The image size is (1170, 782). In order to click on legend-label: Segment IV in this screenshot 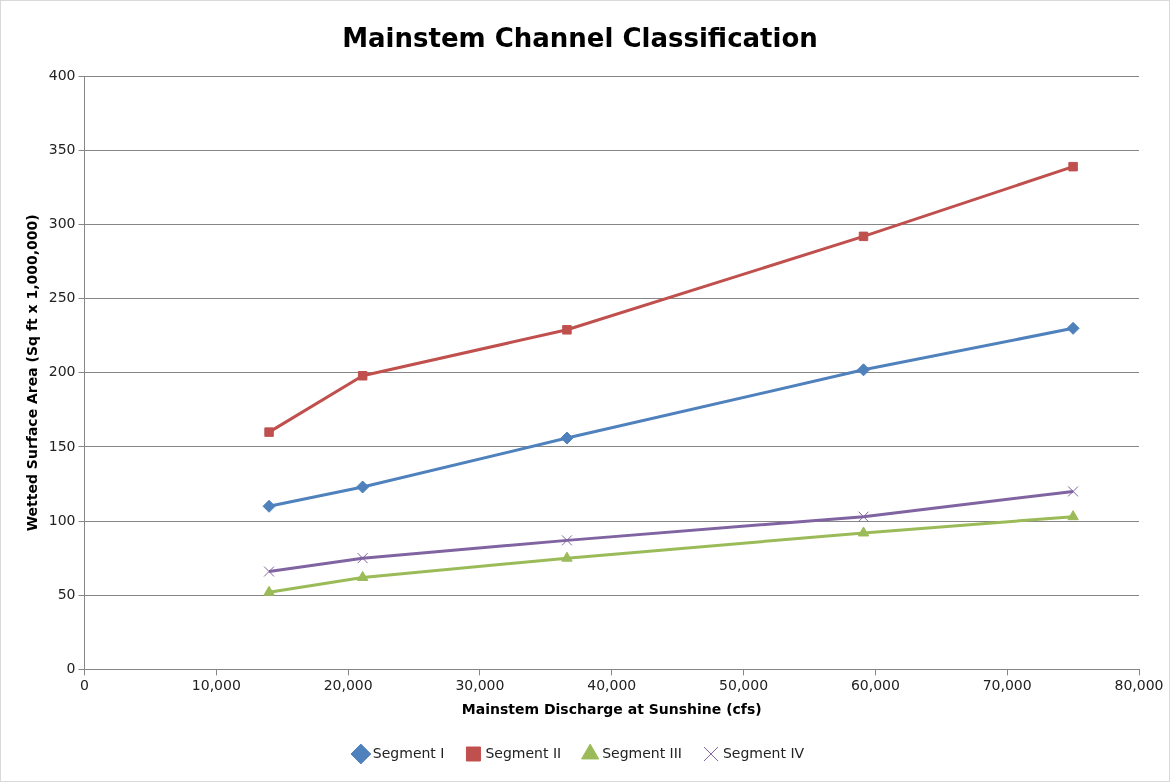, I will do `click(763, 752)`.